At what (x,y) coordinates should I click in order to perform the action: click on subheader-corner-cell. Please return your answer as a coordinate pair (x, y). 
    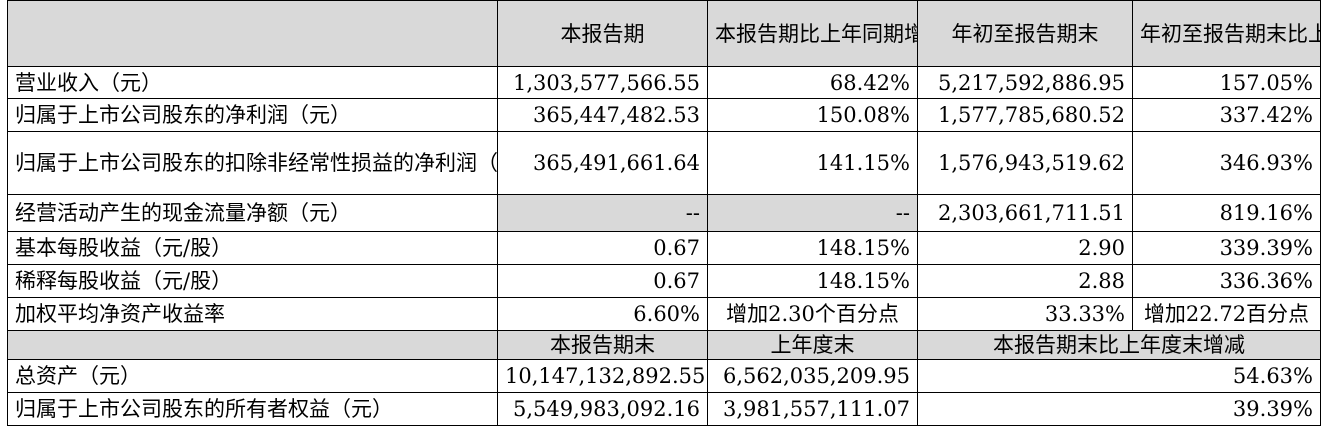
    Looking at the image, I should click on (252, 345).